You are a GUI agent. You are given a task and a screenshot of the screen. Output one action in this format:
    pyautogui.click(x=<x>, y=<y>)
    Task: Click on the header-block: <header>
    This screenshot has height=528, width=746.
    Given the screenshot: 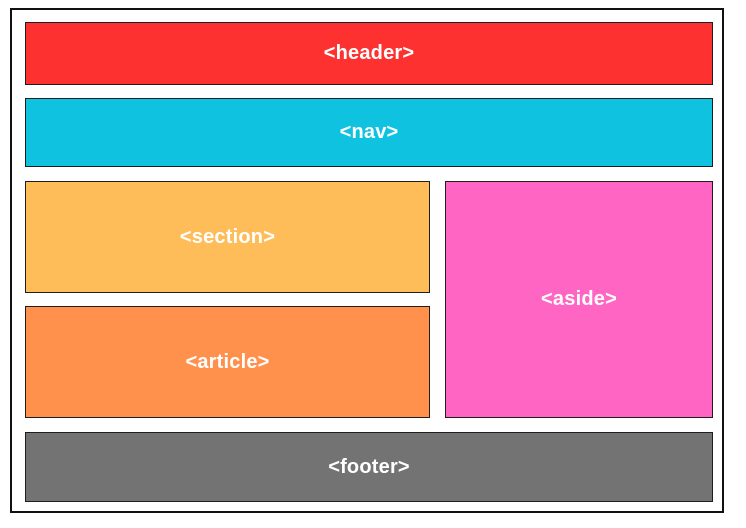 What is the action you would take?
    pyautogui.click(x=369, y=53)
    